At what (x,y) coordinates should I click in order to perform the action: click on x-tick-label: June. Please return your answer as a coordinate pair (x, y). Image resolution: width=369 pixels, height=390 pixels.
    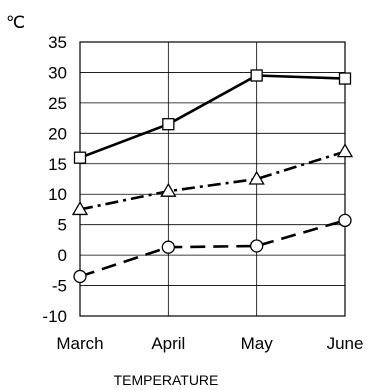
    Looking at the image, I should click on (345, 343).